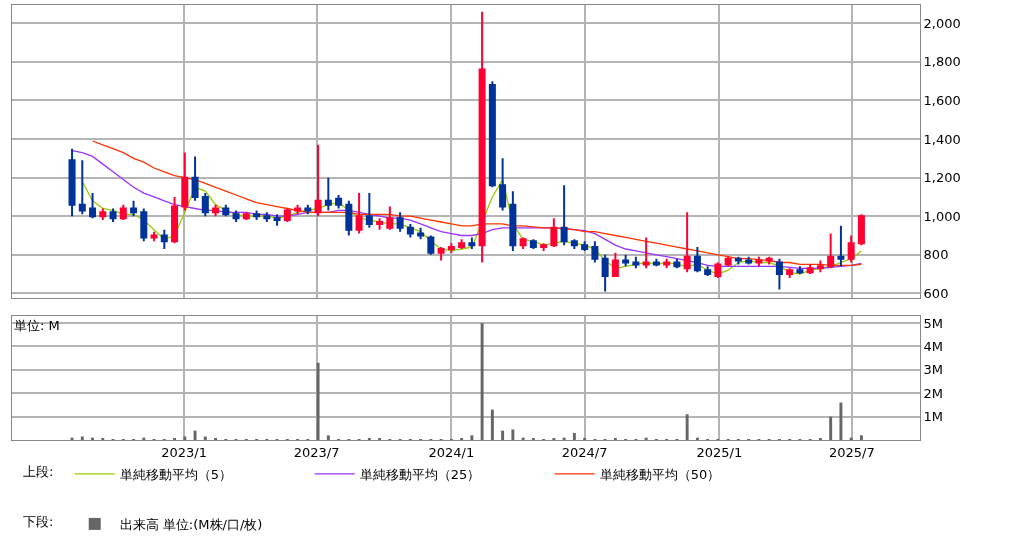 The image size is (1009, 547). What do you see at coordinates (719, 452) in the screenshot?
I see `x-tick-label: 2025/1` at bounding box center [719, 452].